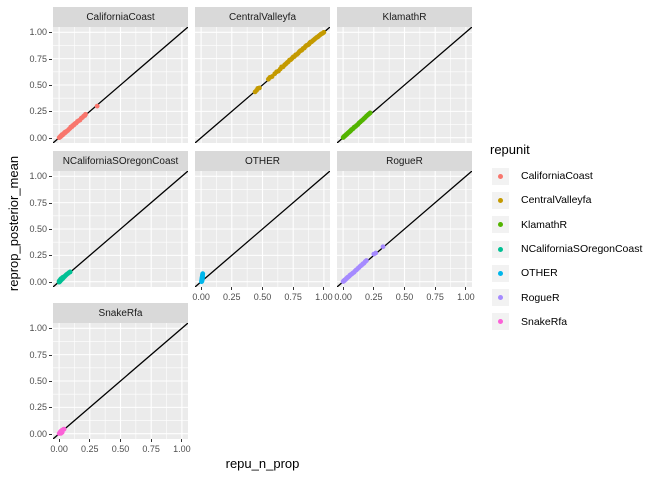 This screenshot has width=672, height=480. What do you see at coordinates (262, 463) in the screenshot?
I see `x-axis-title: repu_n_prop` at bounding box center [262, 463].